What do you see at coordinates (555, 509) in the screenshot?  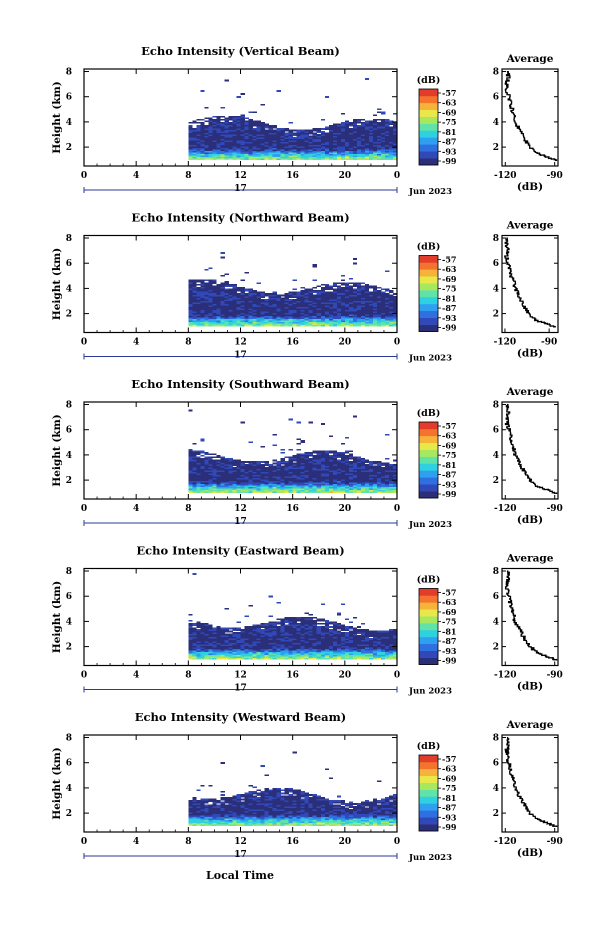 I see `average-x-tick-label: -90` at bounding box center [555, 509].